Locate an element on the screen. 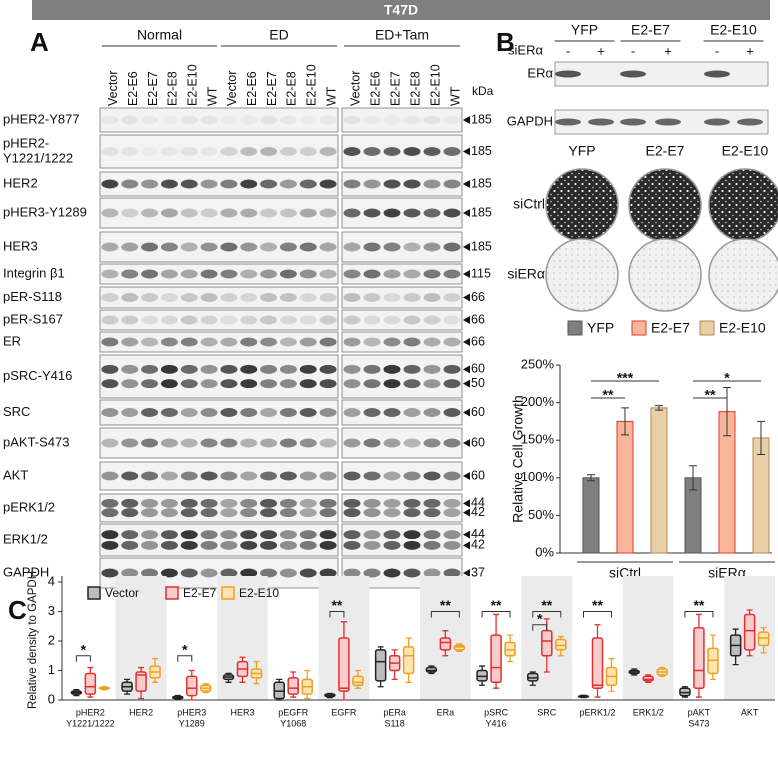 The height and width of the screenshot is (779, 778). colony-row-label: siCtrl is located at coordinates (529, 204).